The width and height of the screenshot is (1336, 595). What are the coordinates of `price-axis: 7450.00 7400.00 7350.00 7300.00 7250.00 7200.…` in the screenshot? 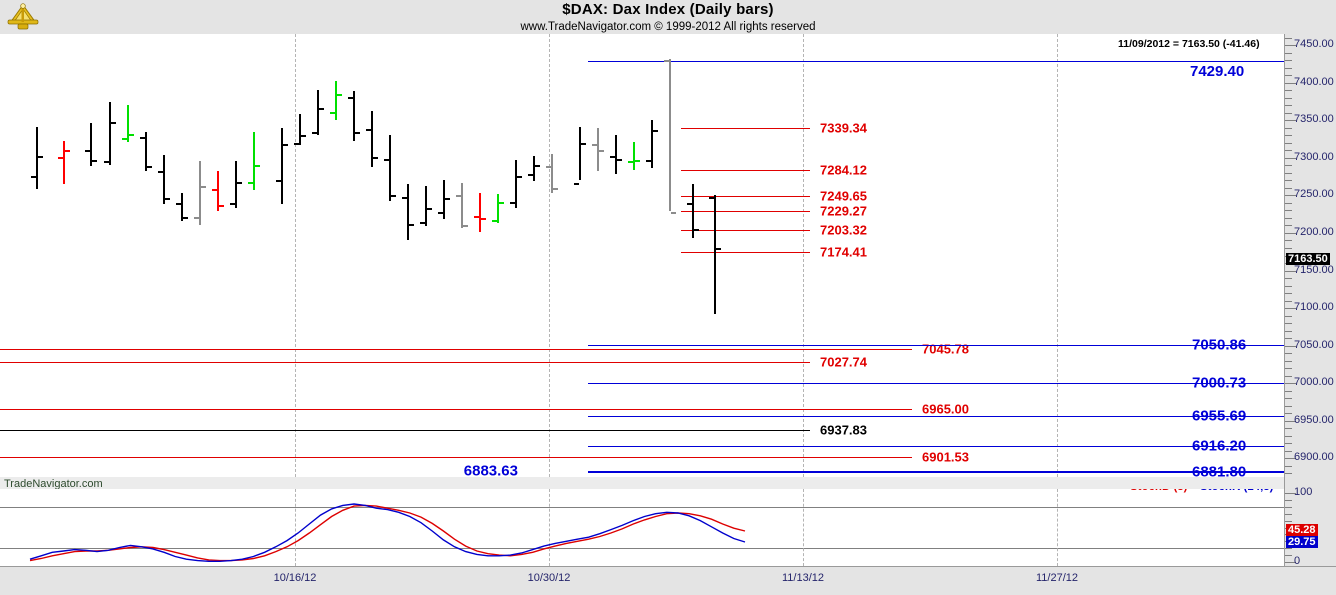 It's located at (1310, 255).